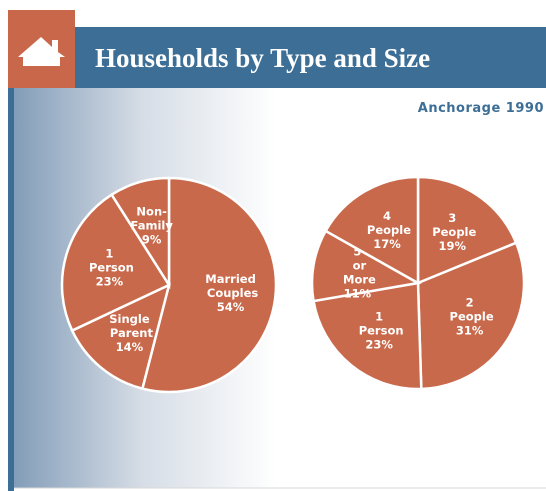 The height and width of the screenshot is (491, 546). I want to click on header-bar, so click(307, 57).